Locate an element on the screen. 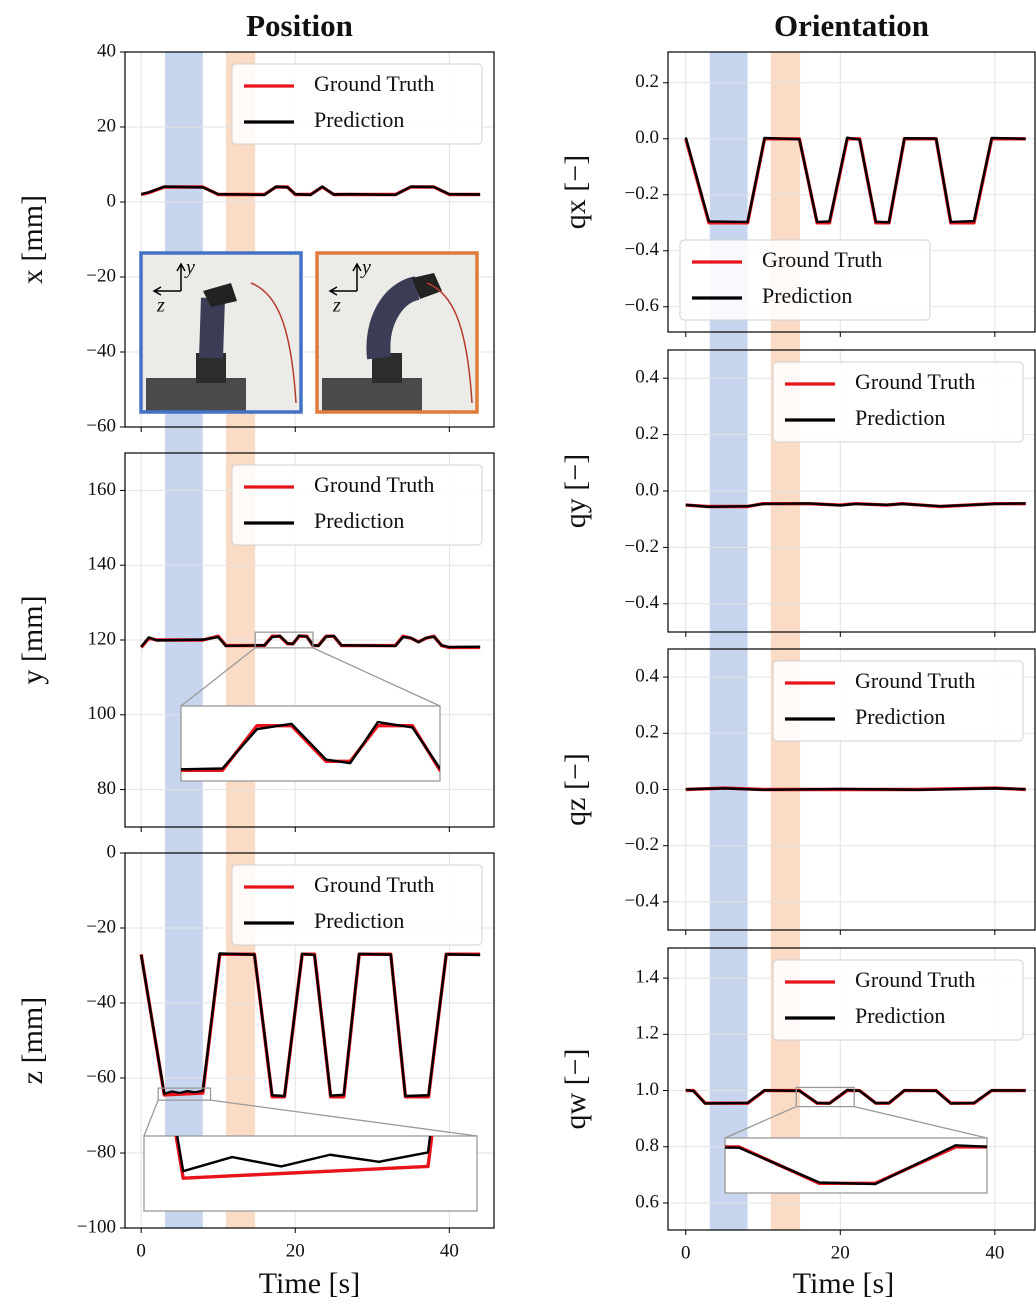  y-tick-label: 160 is located at coordinates (102, 489).